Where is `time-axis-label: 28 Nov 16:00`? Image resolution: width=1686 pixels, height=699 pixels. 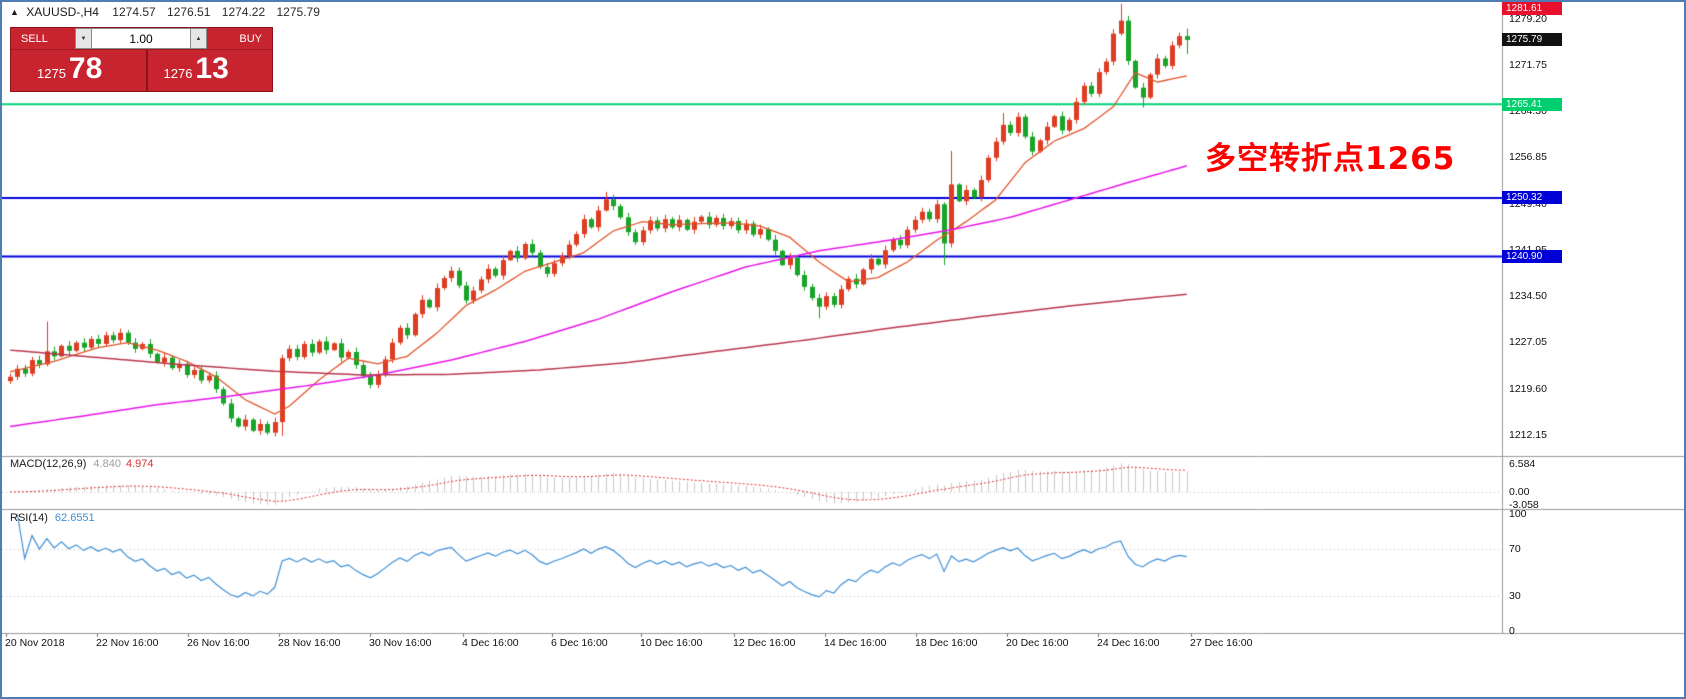 time-axis-label: 28 Nov 16:00 is located at coordinates (309, 643).